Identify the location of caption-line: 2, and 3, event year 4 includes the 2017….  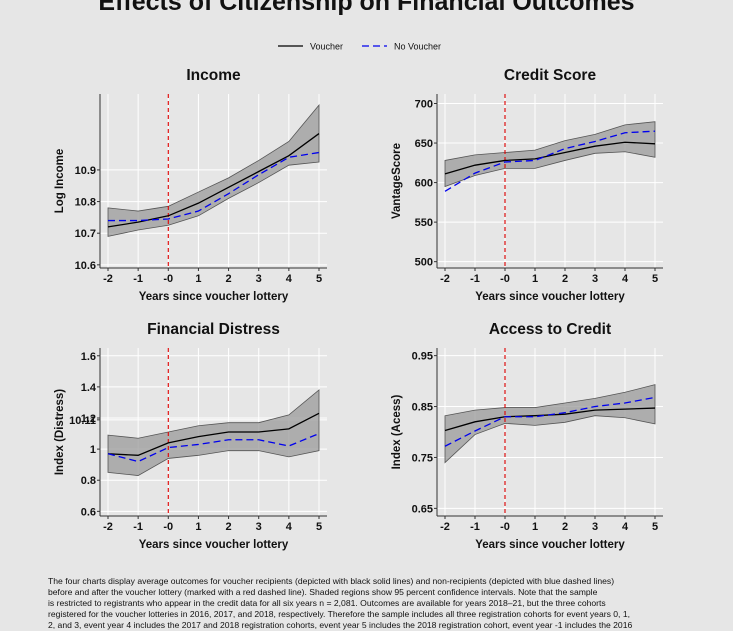
(340, 625).